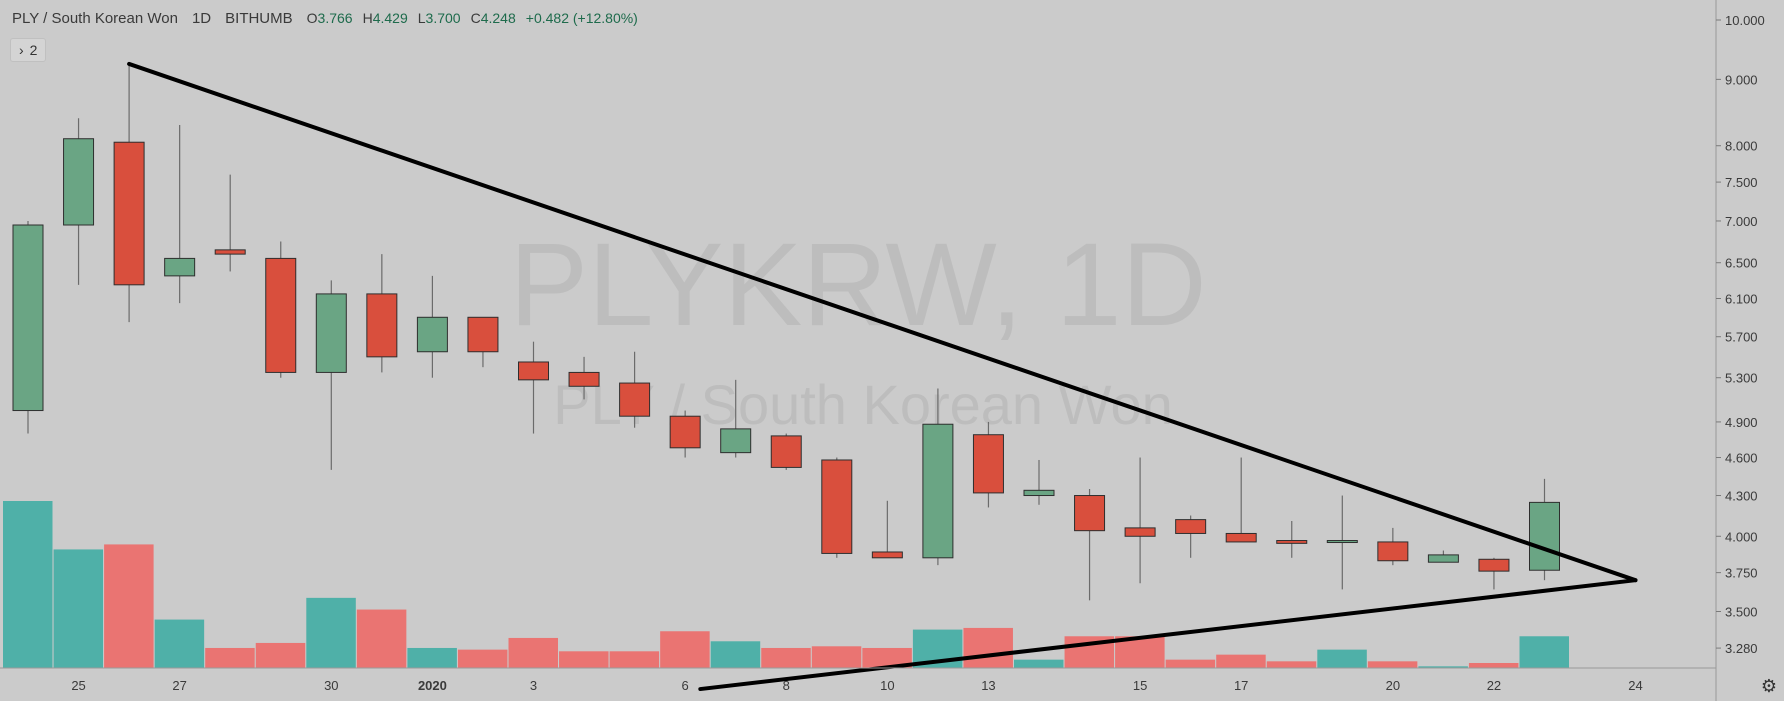 The image size is (1784, 701). Describe the element at coordinates (1741, 422) in the screenshot. I see `price-tick-label: 4.900` at that location.